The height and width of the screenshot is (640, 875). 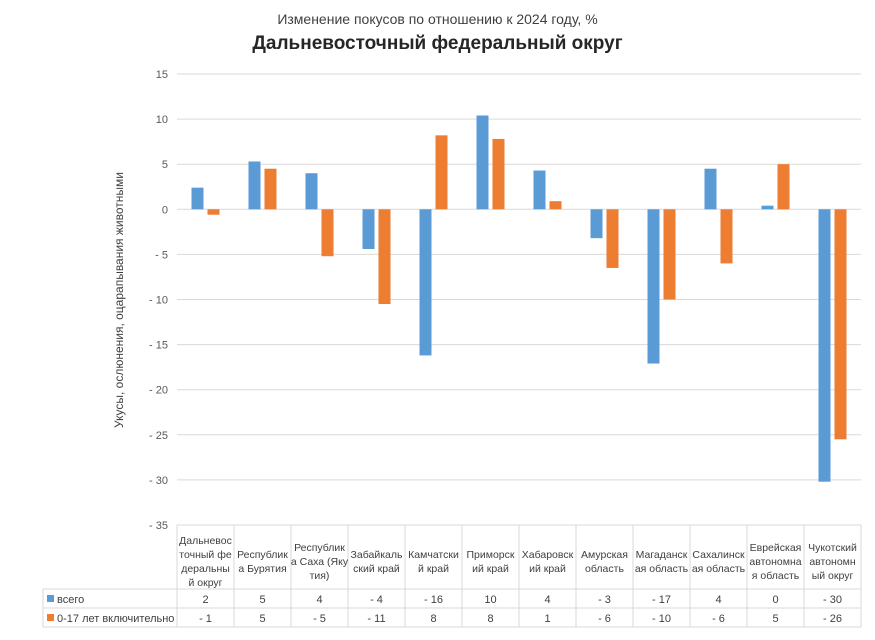 I want to click on data-table-value: 10, so click(x=490, y=600).